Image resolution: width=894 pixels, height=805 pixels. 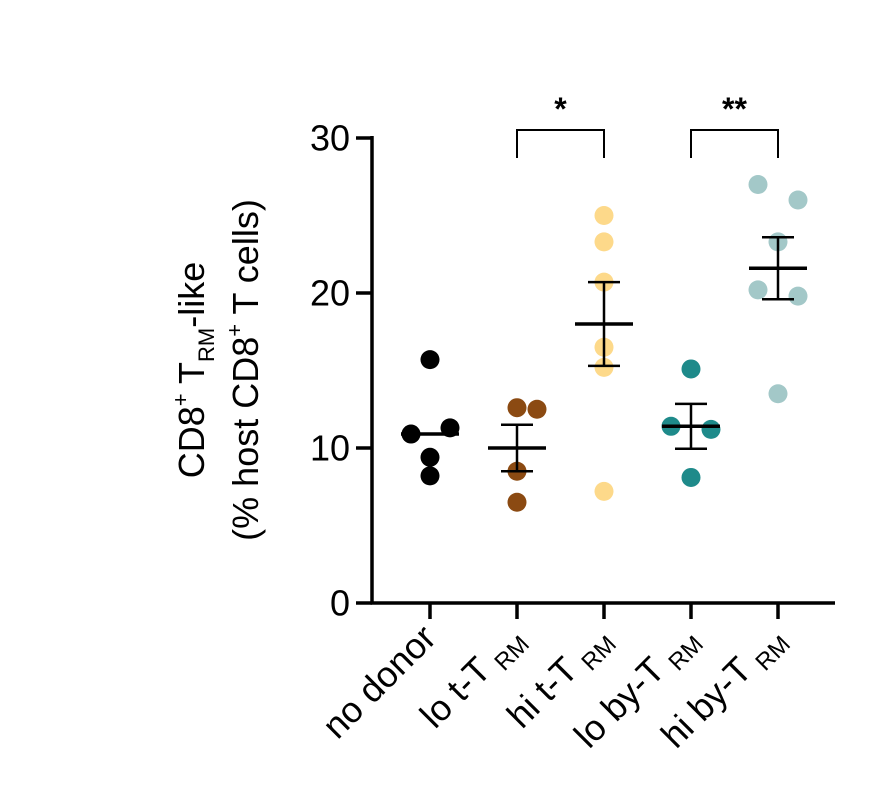 What do you see at coordinates (330, 293) in the screenshot?
I see `y-tick-label: 20` at bounding box center [330, 293].